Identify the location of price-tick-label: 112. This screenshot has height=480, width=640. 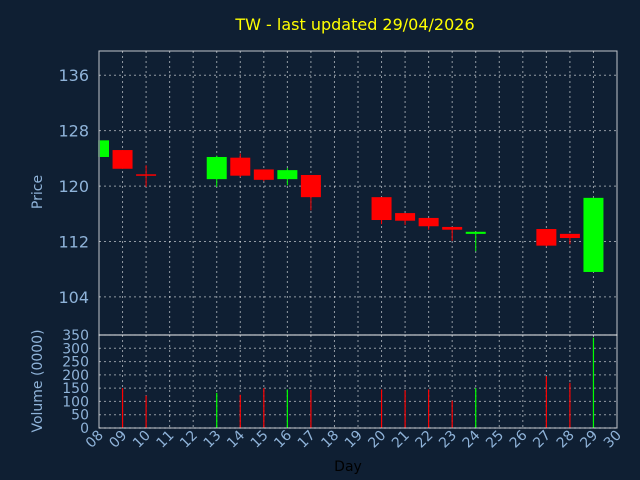
(73, 241).